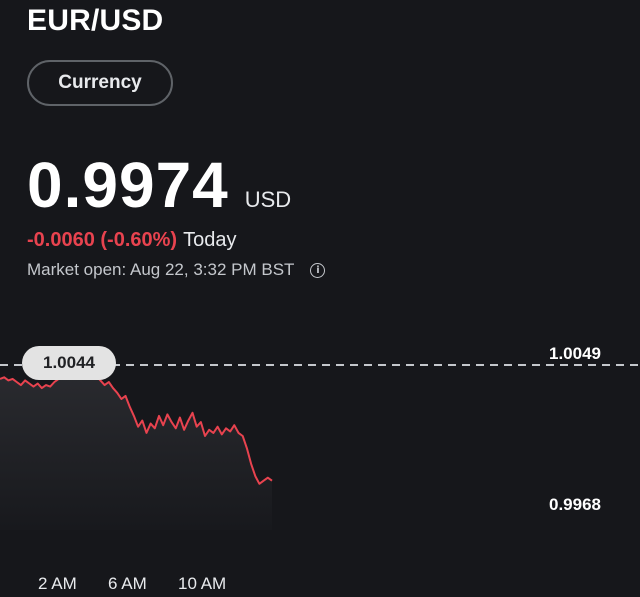 This screenshot has width=640, height=597. Describe the element at coordinates (575, 504) in the screenshot. I see `low-value-label: 0.9968` at that location.